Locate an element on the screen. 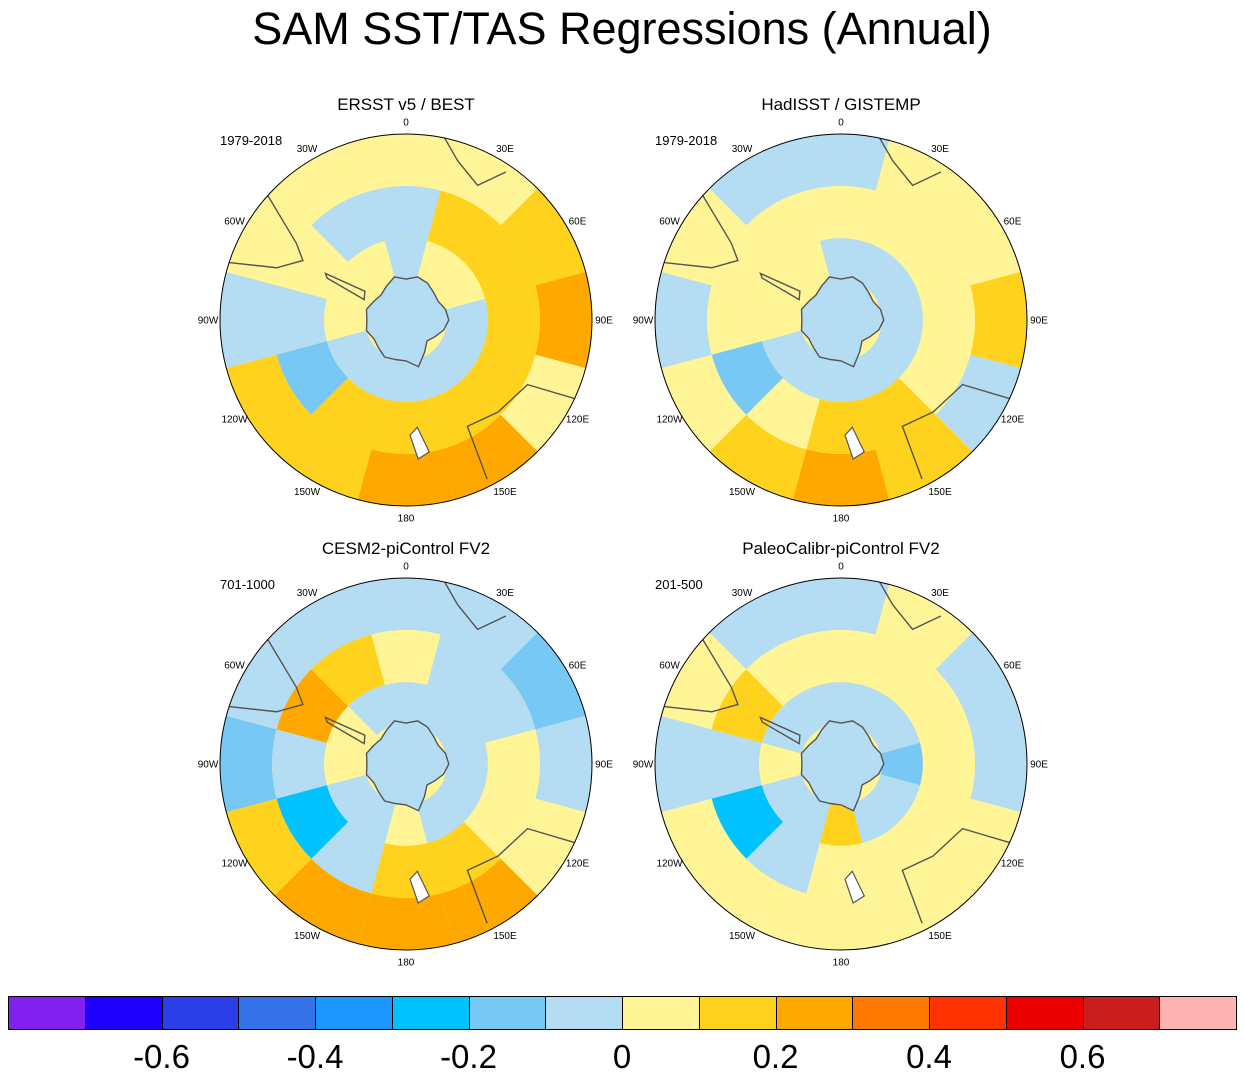 The height and width of the screenshot is (1078, 1244). lon-label: 0 is located at coordinates (406, 123).